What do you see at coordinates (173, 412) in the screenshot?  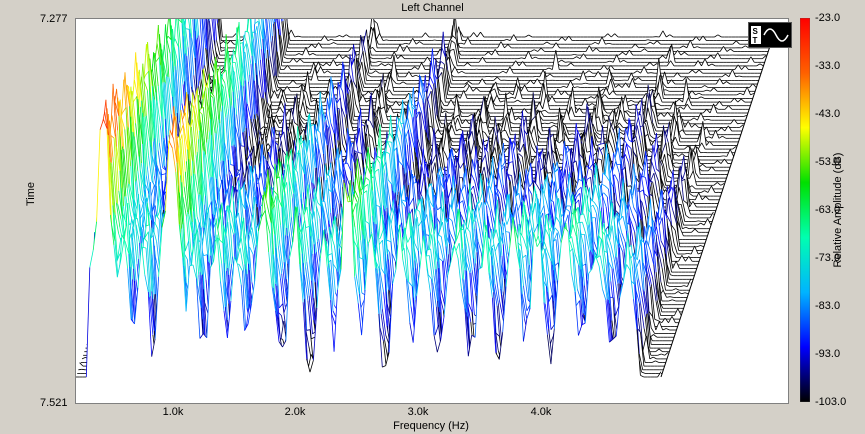 I see `x-tick-1k: 1.0k` at bounding box center [173, 412].